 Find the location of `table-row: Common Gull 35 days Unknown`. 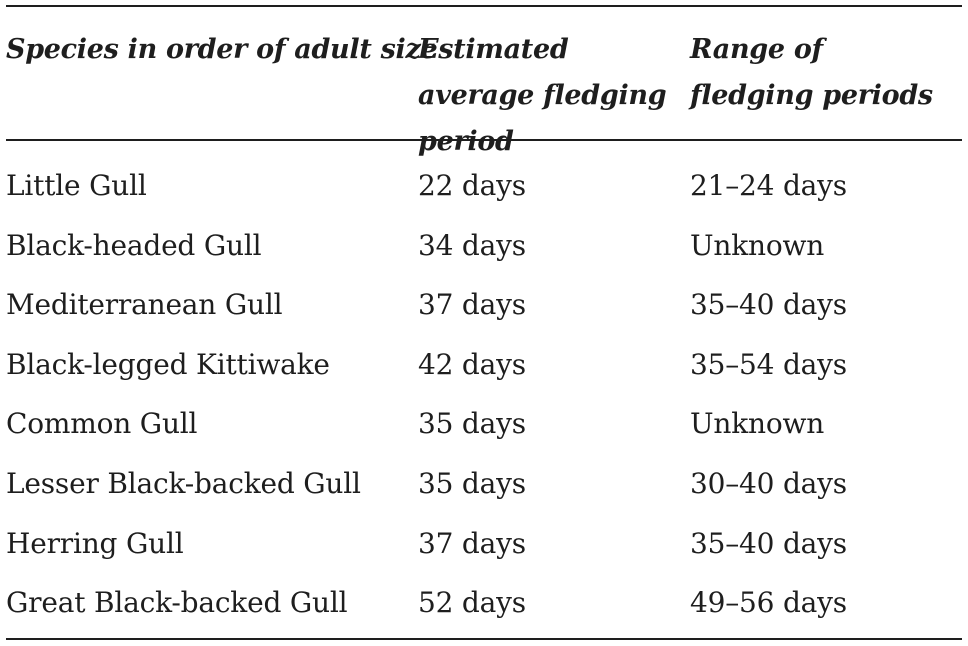

table-row: Common Gull 35 days Unknown is located at coordinates (484, 426).